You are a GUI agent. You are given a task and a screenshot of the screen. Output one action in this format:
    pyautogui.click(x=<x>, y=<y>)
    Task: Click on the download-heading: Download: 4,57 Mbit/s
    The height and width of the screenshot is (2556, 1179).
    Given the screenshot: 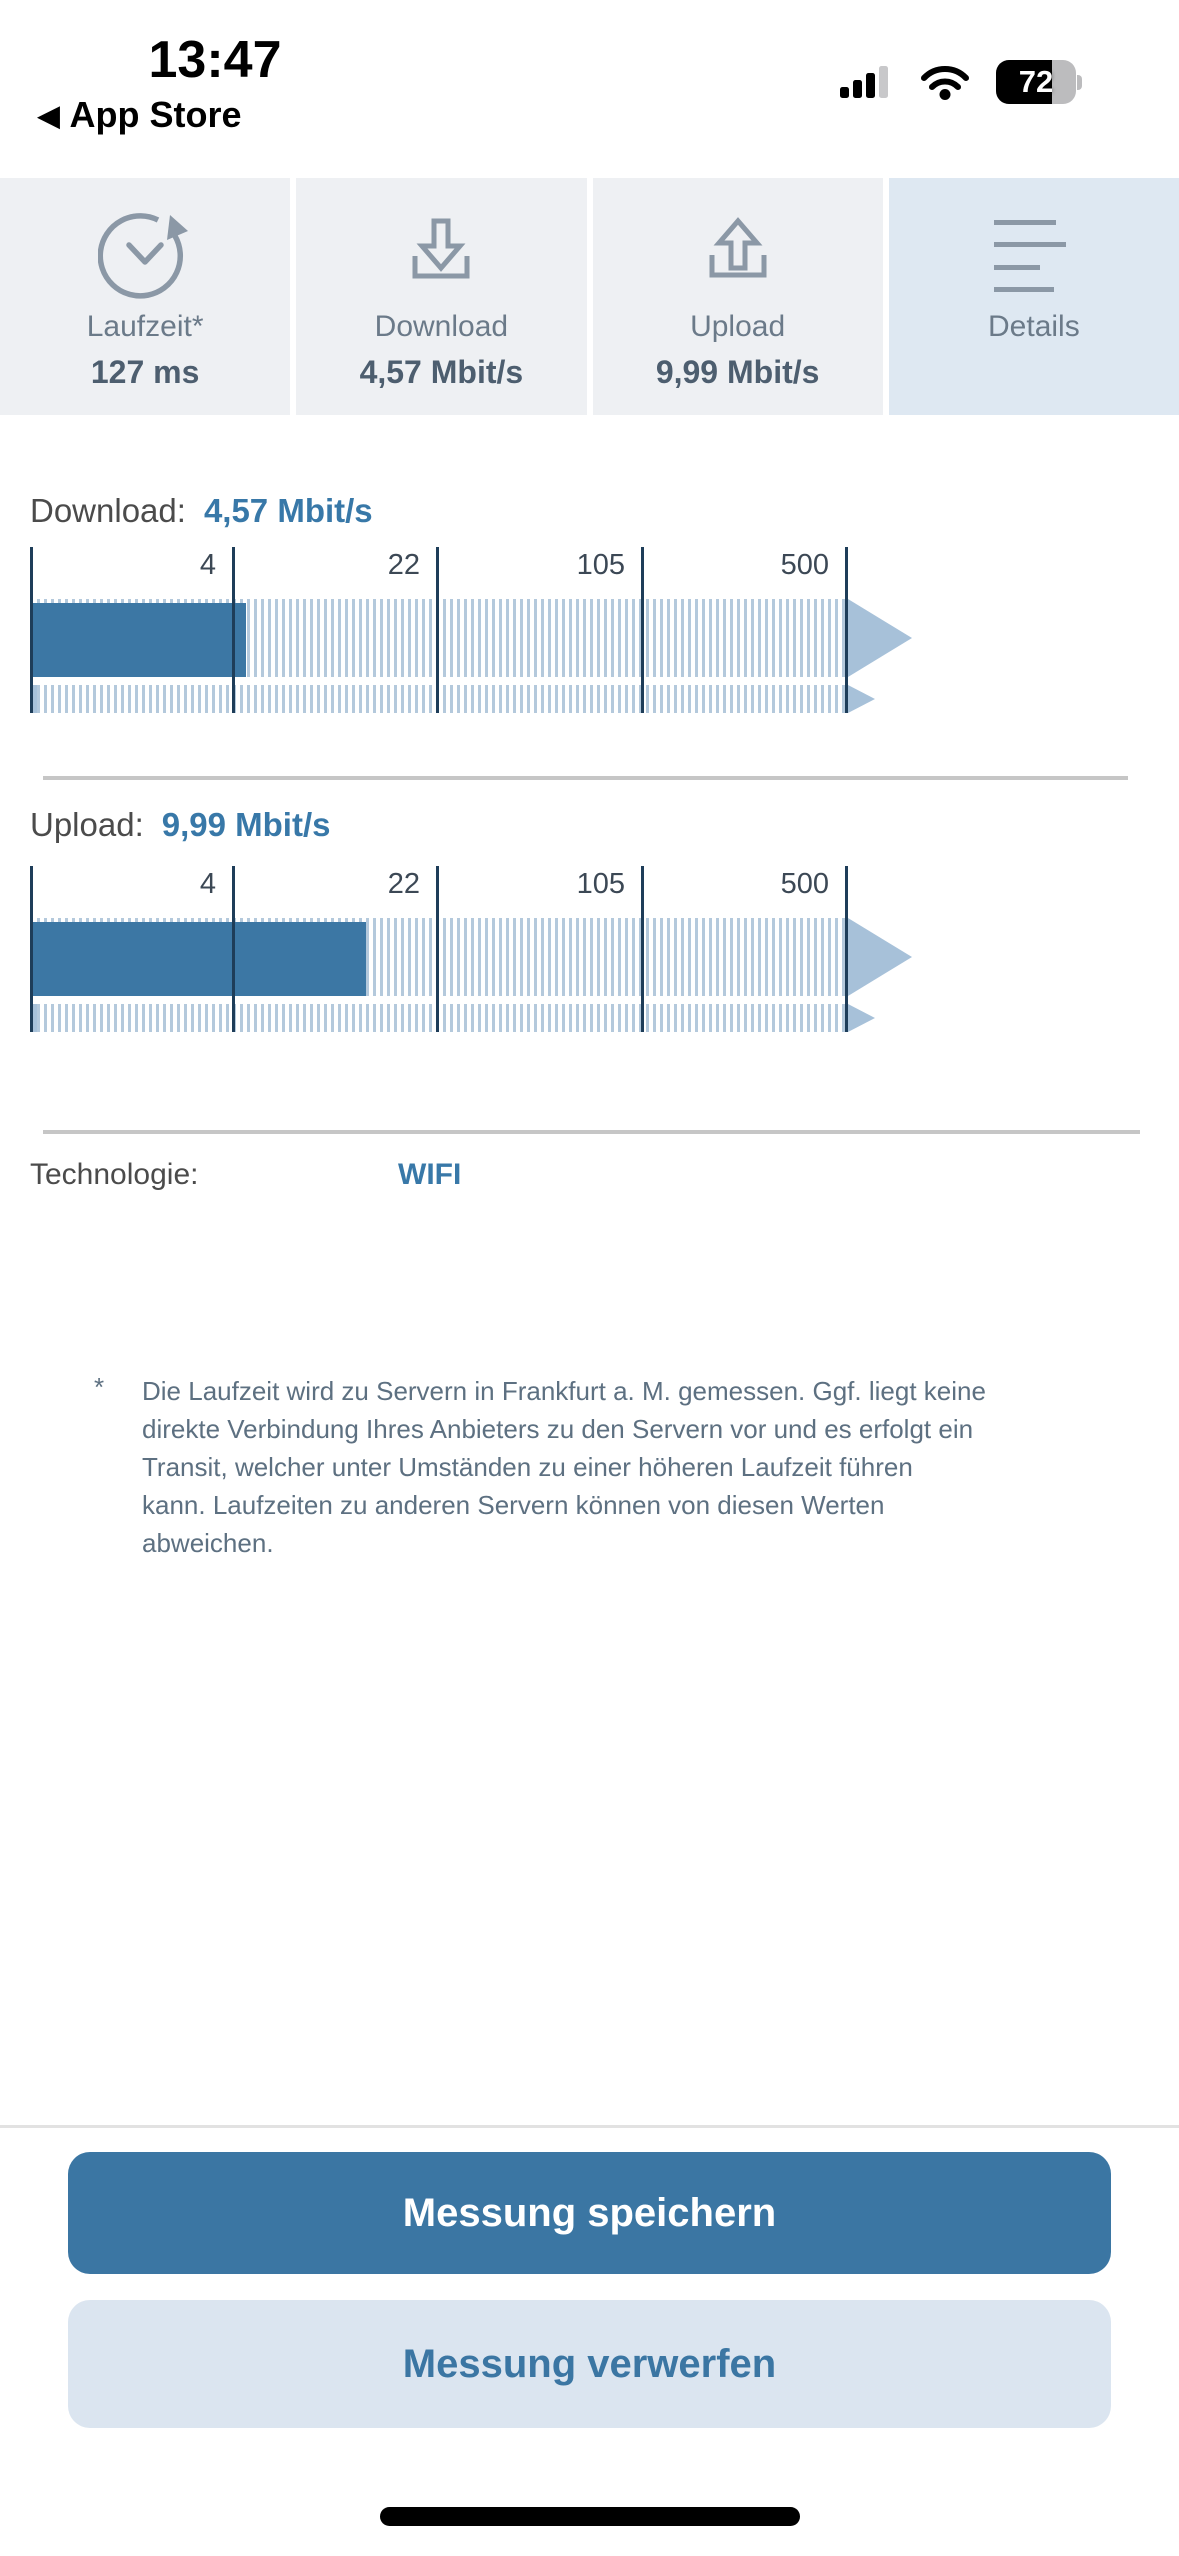 What is the action you would take?
    pyautogui.click(x=201, y=511)
    